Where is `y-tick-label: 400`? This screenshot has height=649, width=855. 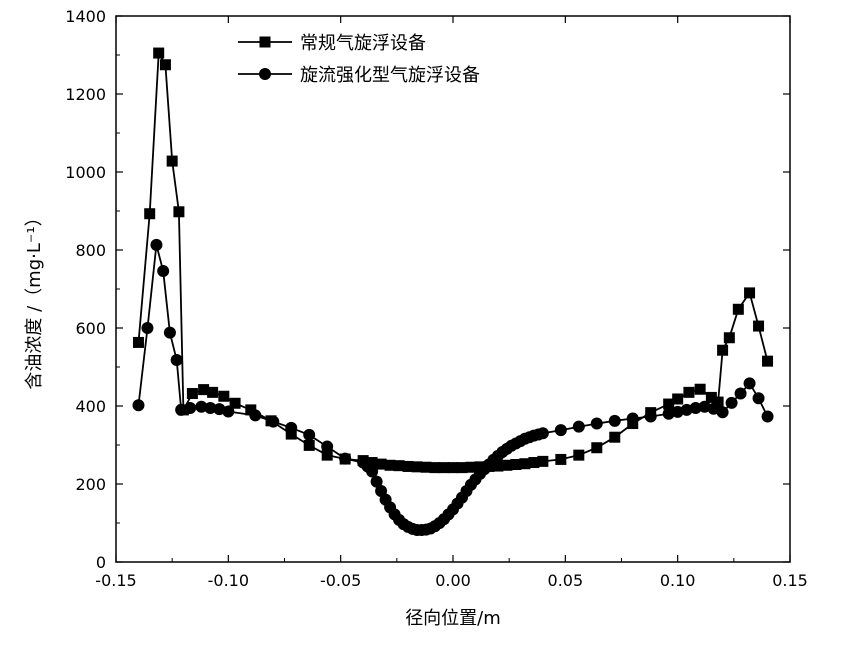
y-tick-label: 400 is located at coordinates (90, 406).